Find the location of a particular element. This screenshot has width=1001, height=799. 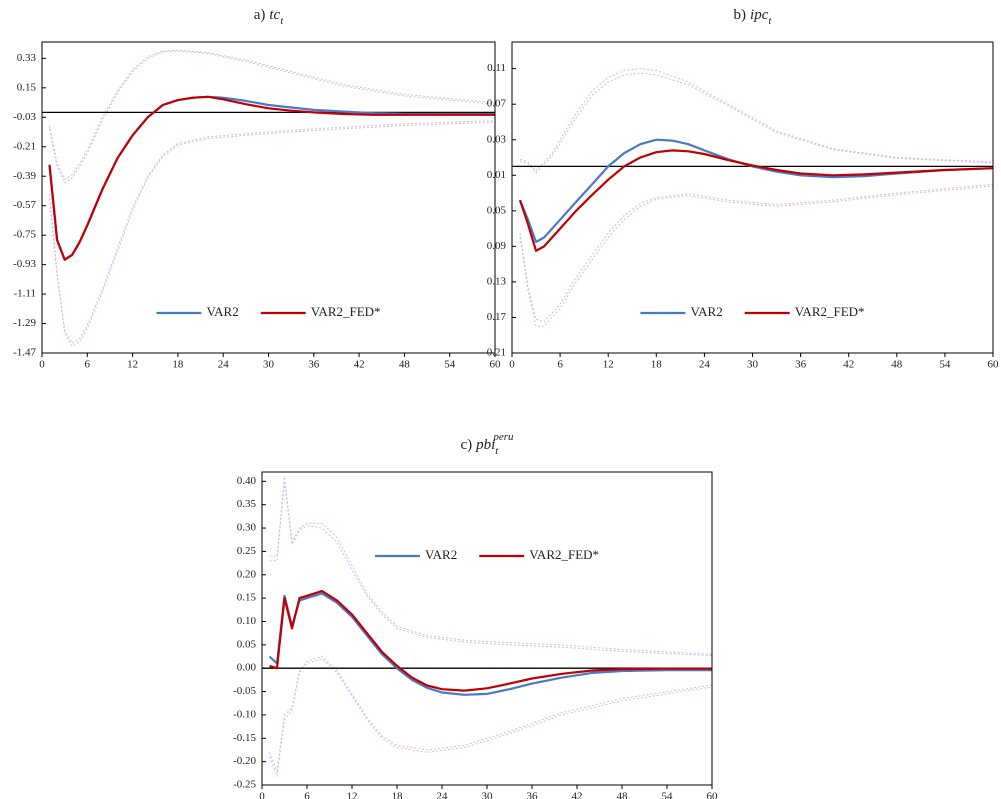

y-tick-label: -0.25 is located at coordinates (244, 785).